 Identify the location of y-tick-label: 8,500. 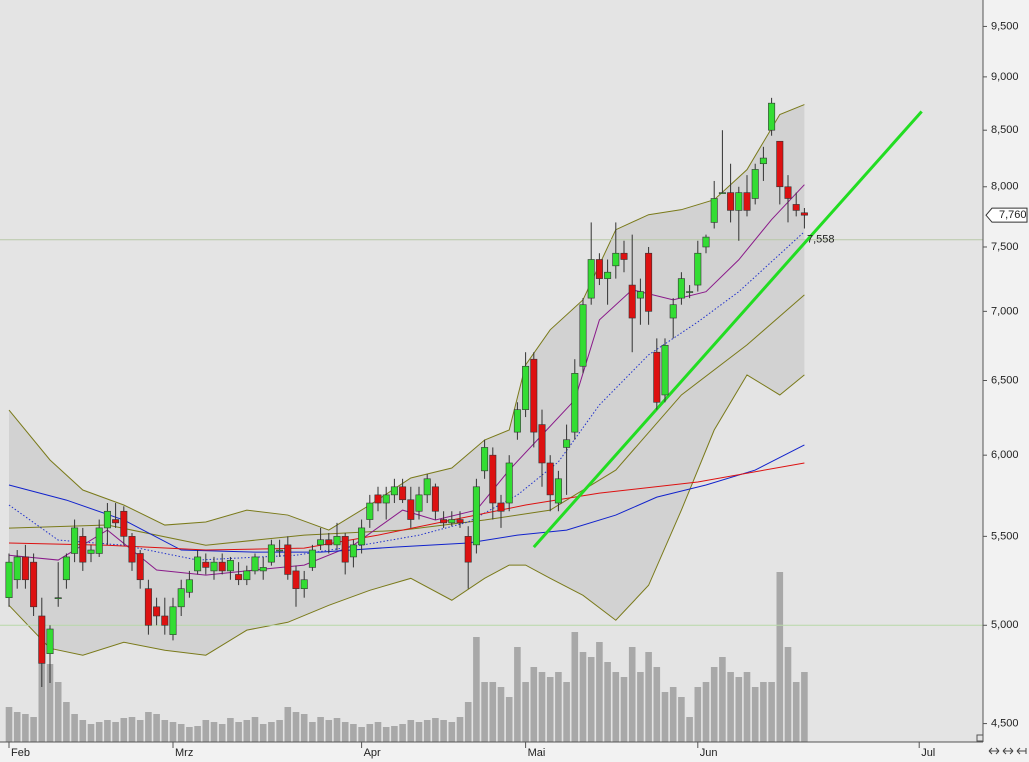
(1005, 130).